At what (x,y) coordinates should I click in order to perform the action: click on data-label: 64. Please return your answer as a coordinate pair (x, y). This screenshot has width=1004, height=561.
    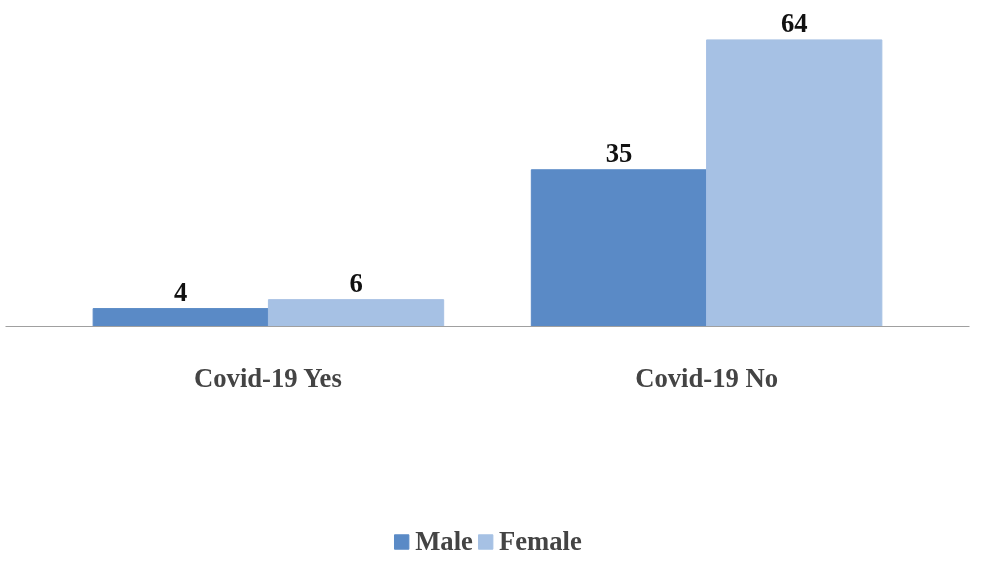
    Looking at the image, I should click on (794, 22).